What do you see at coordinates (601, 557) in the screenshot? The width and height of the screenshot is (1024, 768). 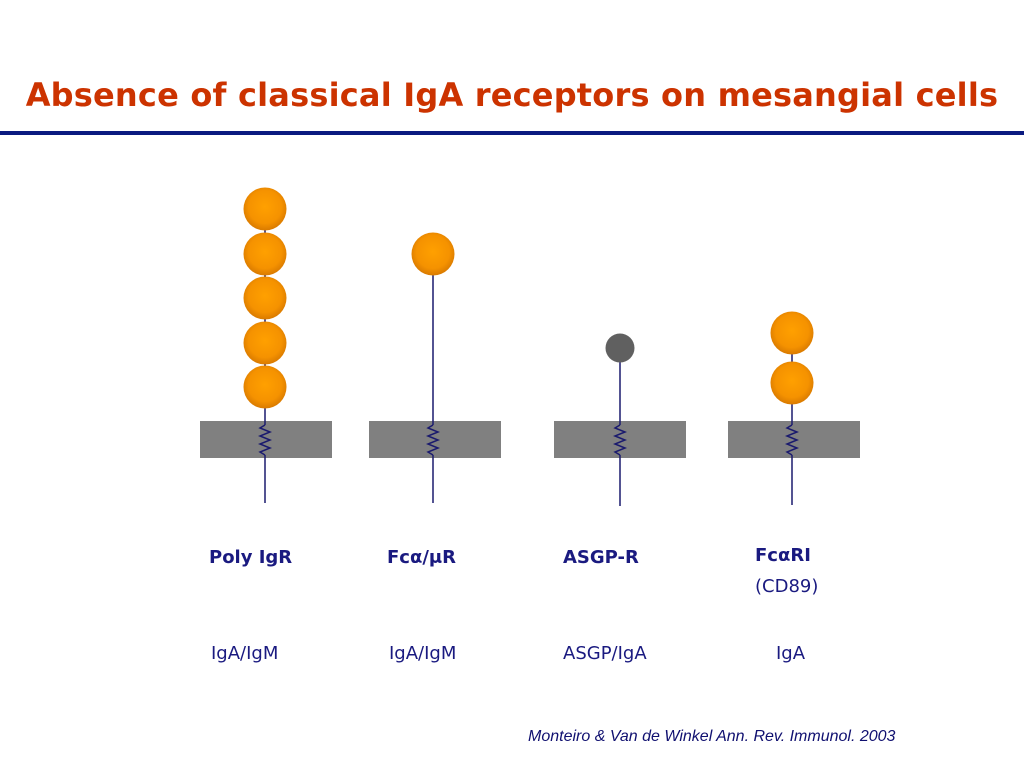 I see `receptor-label-asgpr: ASGP-R` at bounding box center [601, 557].